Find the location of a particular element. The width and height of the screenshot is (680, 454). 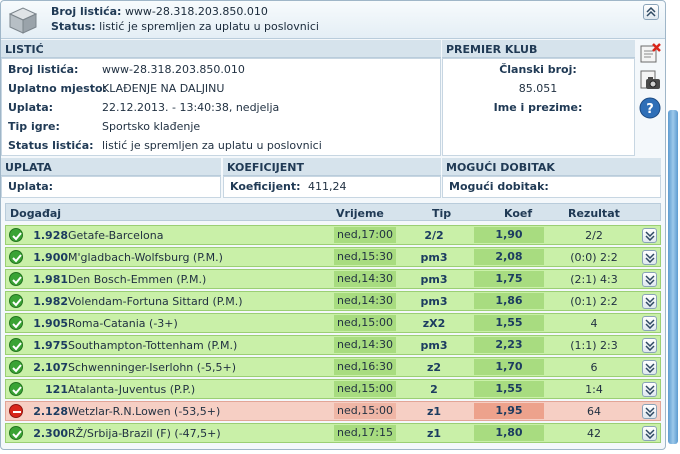

event-name: Getafe-Barcelona is located at coordinates (116, 235).